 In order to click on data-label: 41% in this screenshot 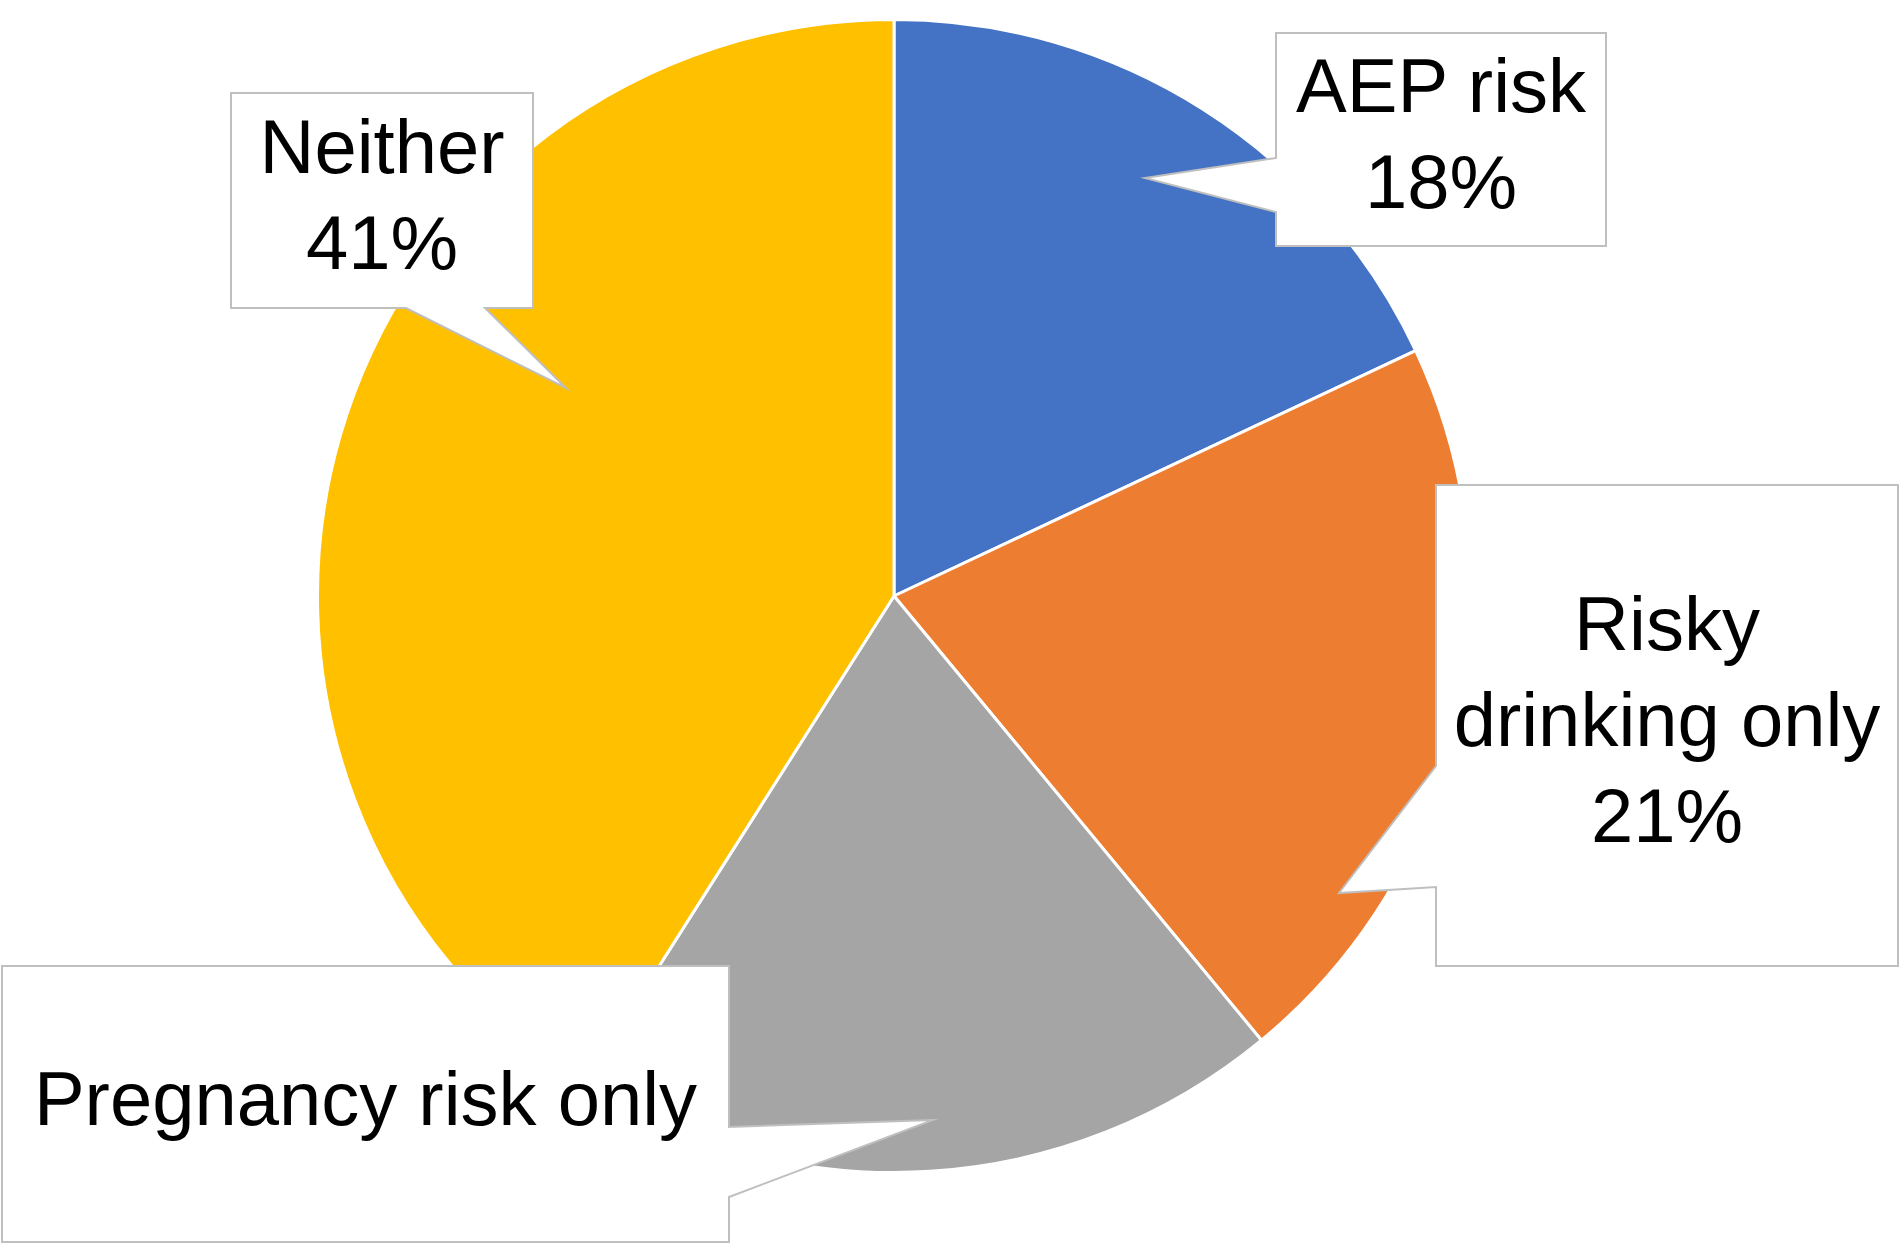, I will do `click(382, 243)`.